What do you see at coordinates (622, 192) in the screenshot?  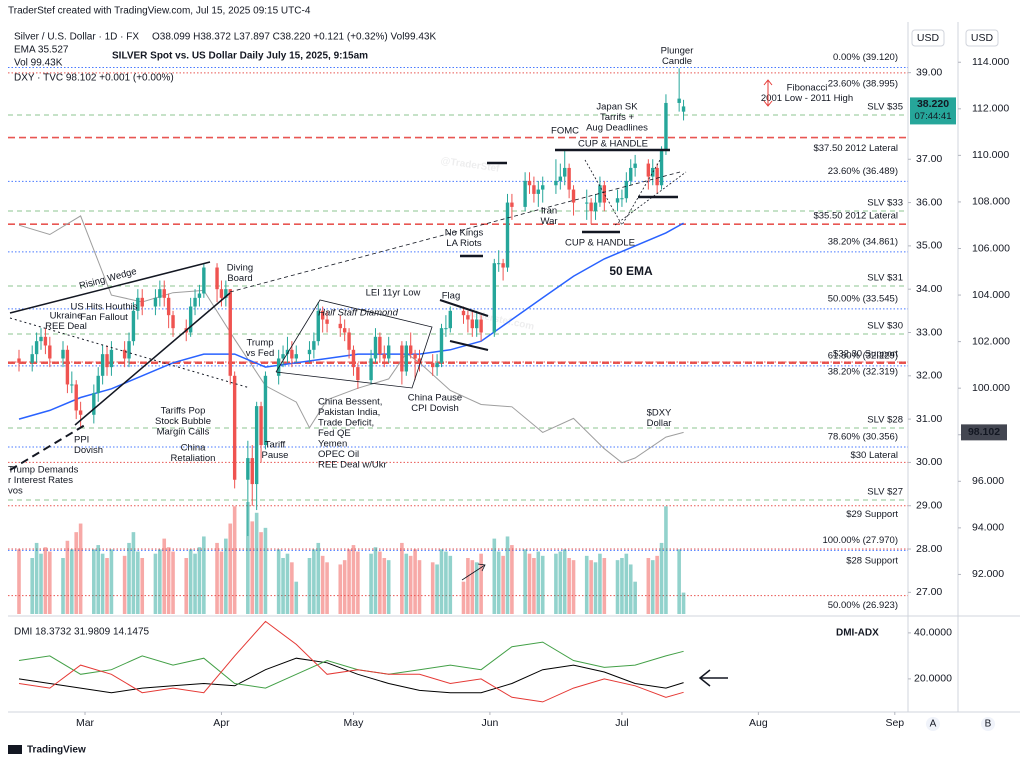 I see `cup-outline` at bounding box center [622, 192].